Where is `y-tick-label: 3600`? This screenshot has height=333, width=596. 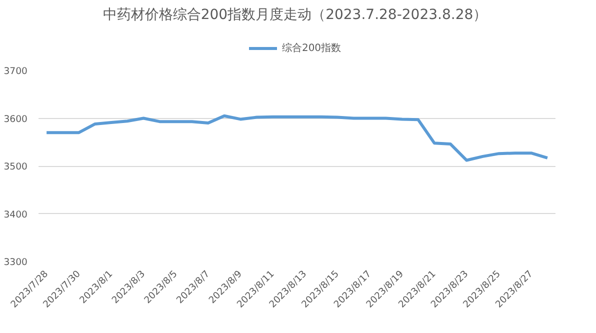 y-tick-label: 3600 is located at coordinates (16, 119).